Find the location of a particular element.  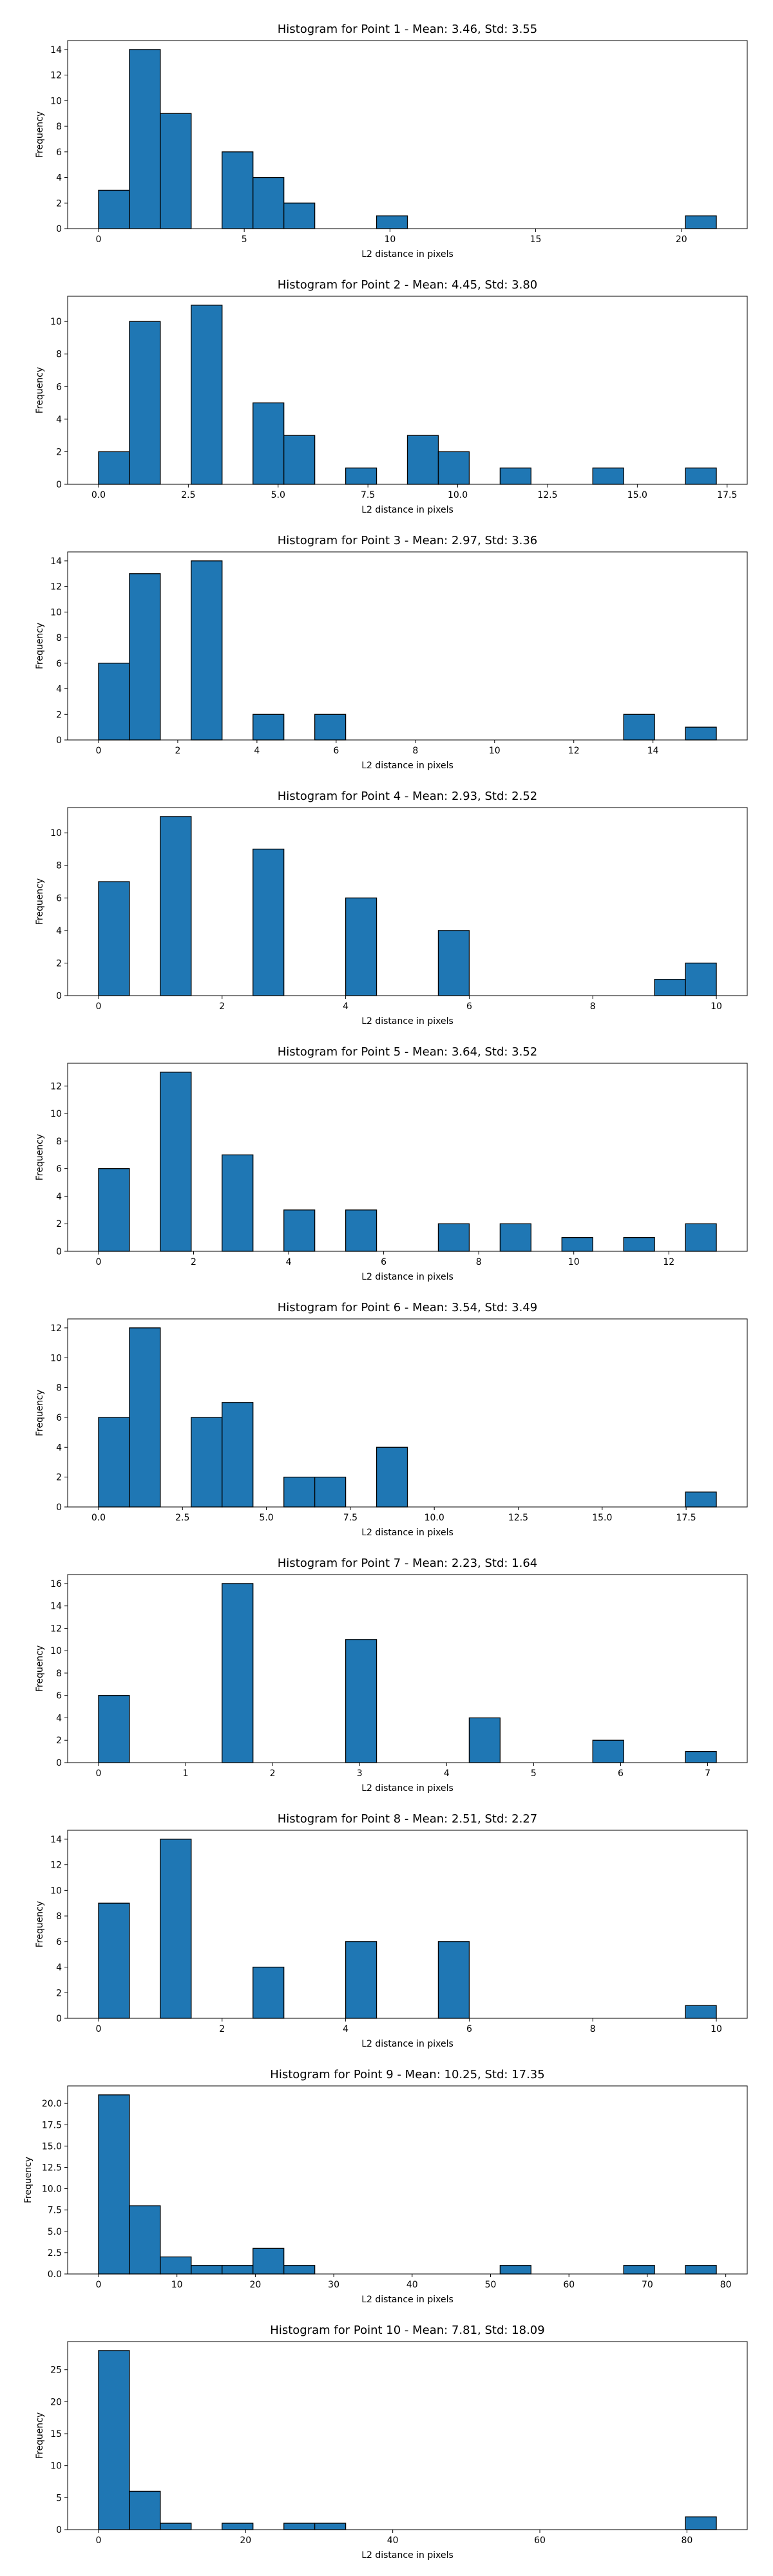

y-tick-label: 5.0 is located at coordinates (55, 2232).